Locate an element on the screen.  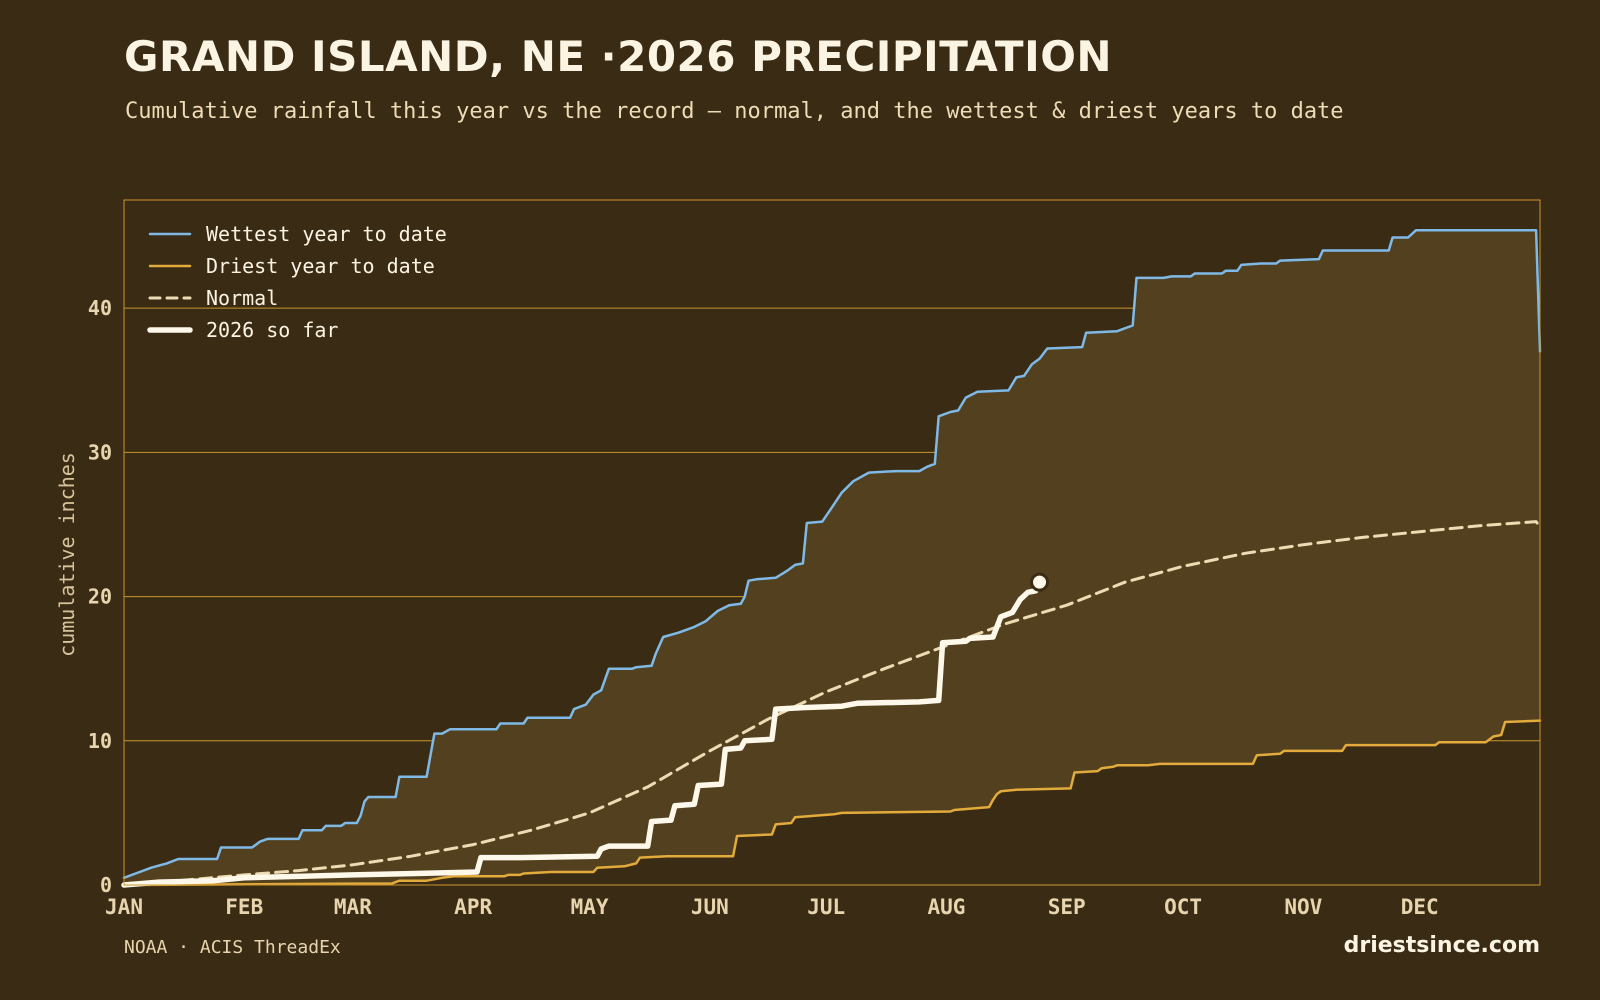
legend-label: Normal is located at coordinates (242, 298).